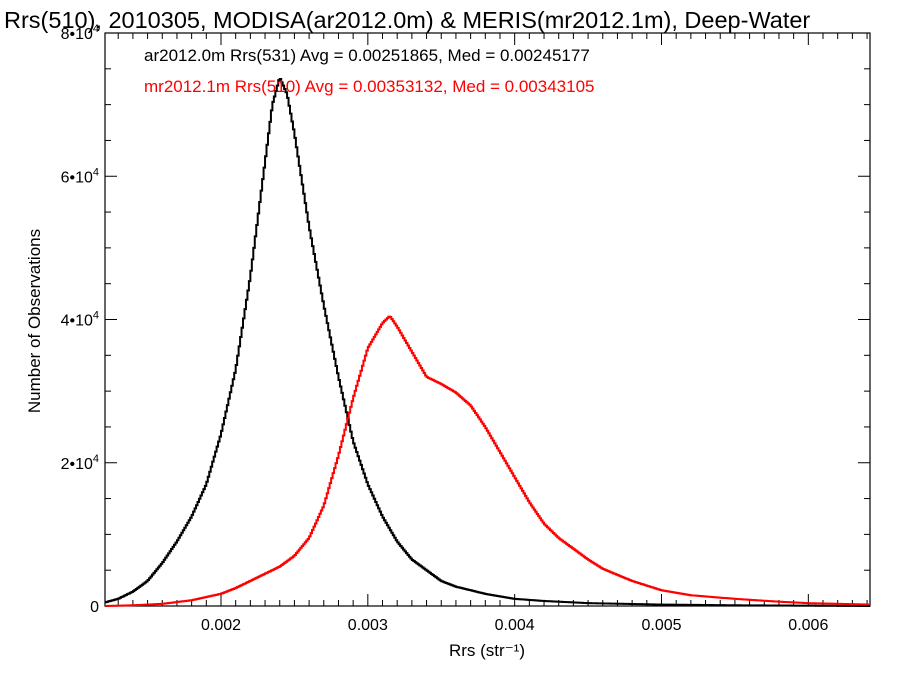 The width and height of the screenshot is (900, 675). Describe the element at coordinates (221, 625) in the screenshot. I see `x-tick-label: 0.002` at that location.